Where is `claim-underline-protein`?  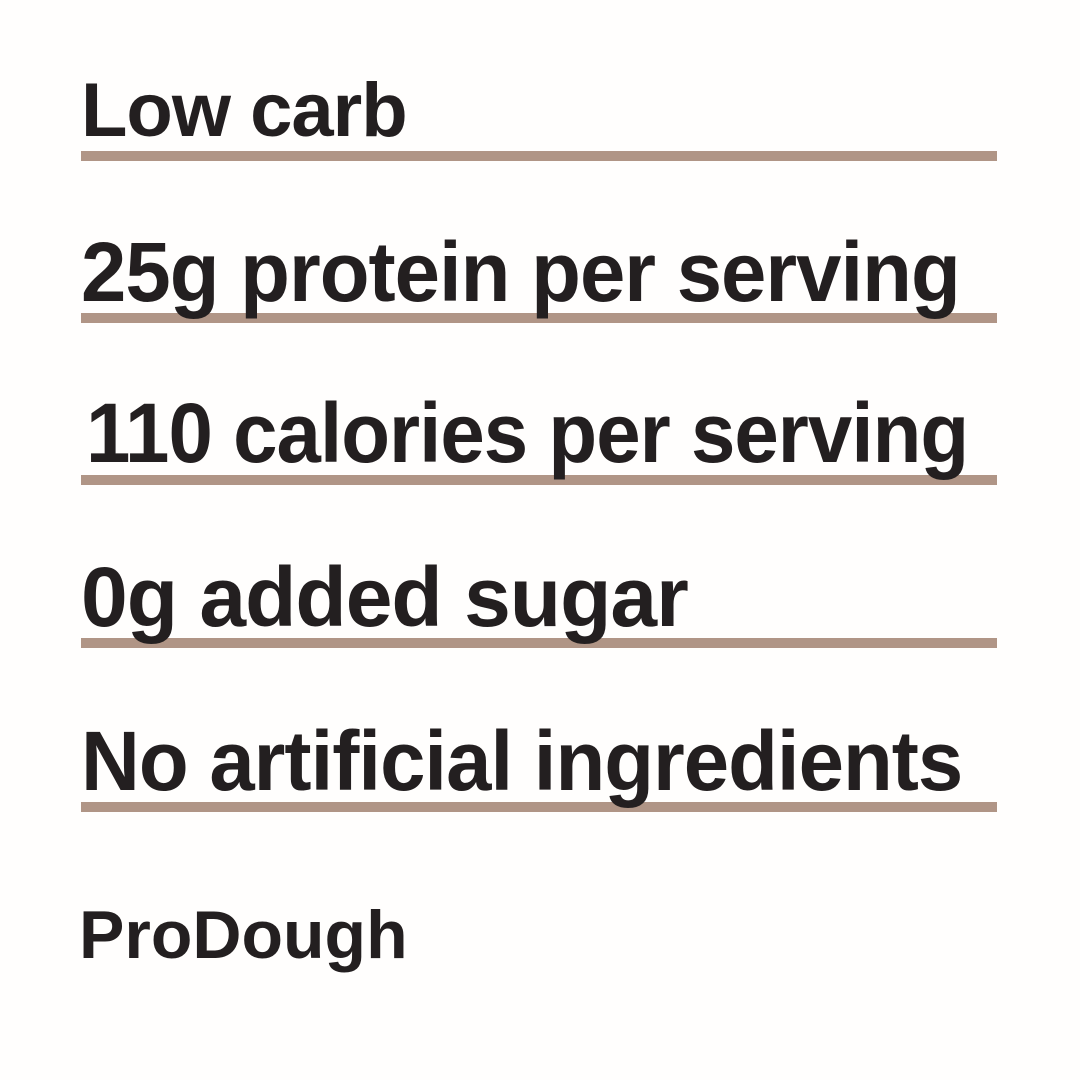 claim-underline-protein is located at coordinates (539, 318).